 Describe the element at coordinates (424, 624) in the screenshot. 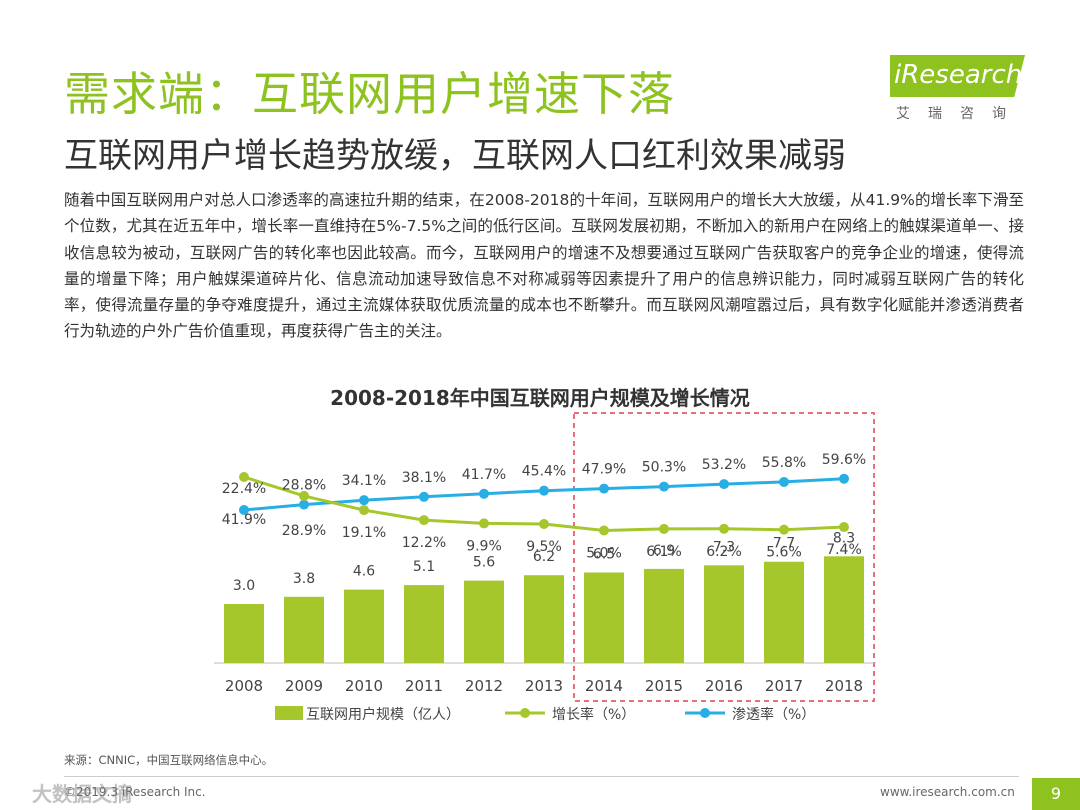

I see `bar-2011` at that location.